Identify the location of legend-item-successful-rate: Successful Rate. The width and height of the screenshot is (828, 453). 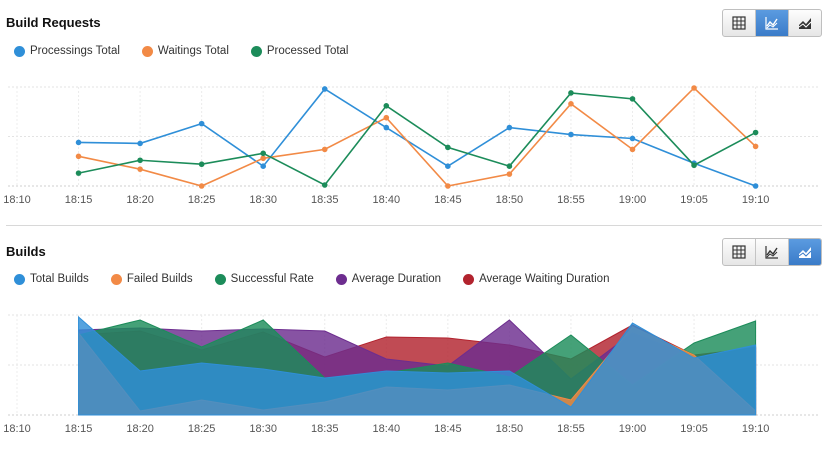
(264, 279).